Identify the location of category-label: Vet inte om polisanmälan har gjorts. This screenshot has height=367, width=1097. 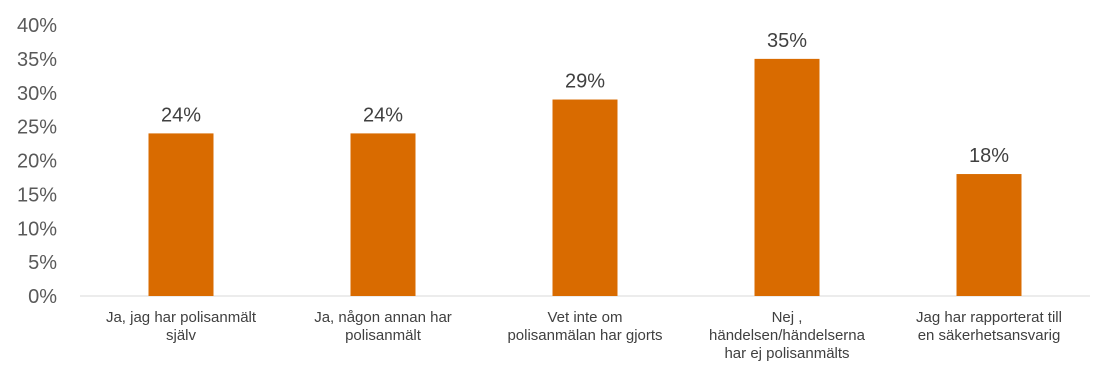
(584, 326).